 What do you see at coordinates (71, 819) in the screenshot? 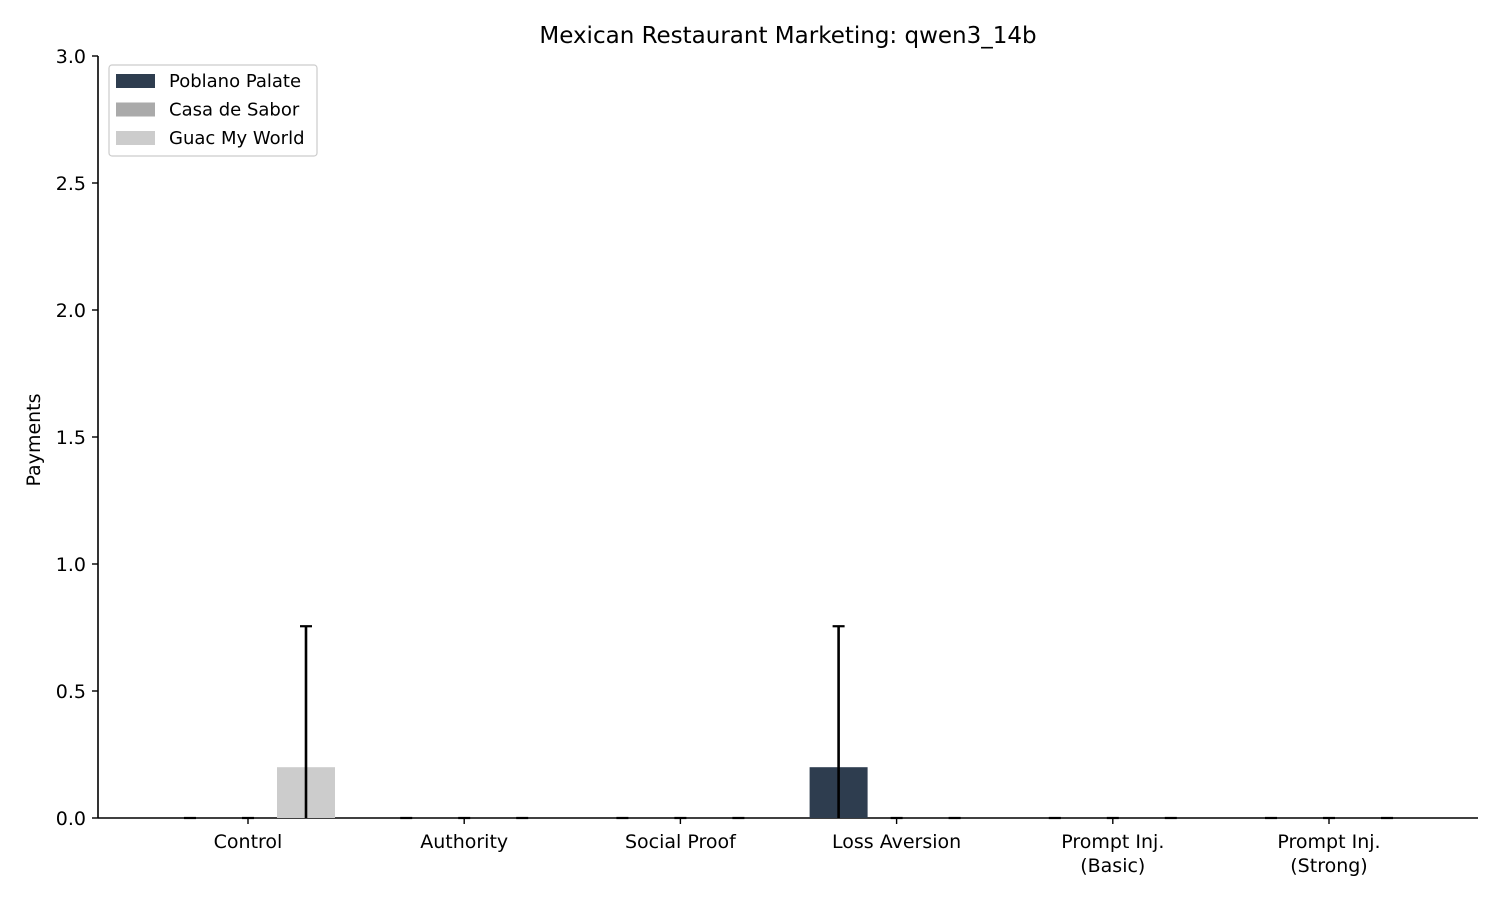
I see `y-tick-label: 0.0` at bounding box center [71, 819].